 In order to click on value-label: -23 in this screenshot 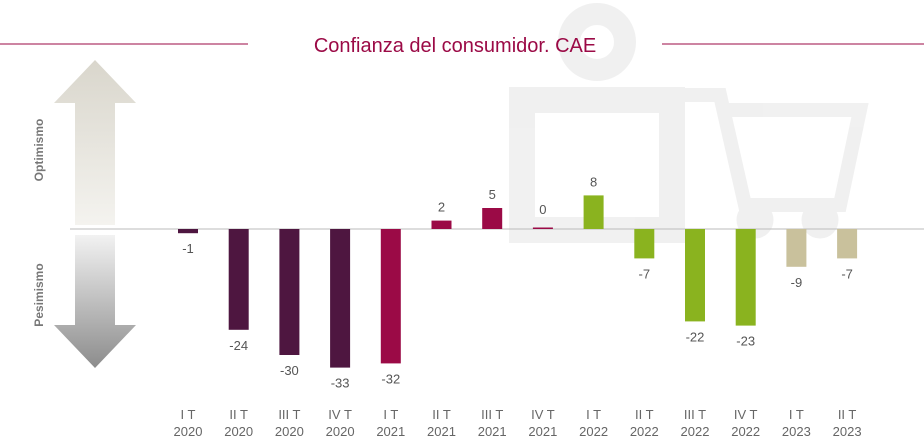, I will do `click(745, 341)`.